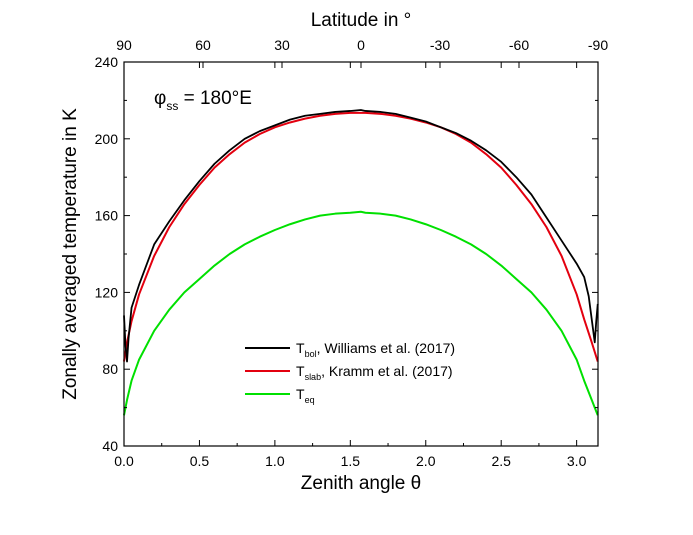  What do you see at coordinates (107, 139) in the screenshot?
I see `y-tick-label: 200` at bounding box center [107, 139].